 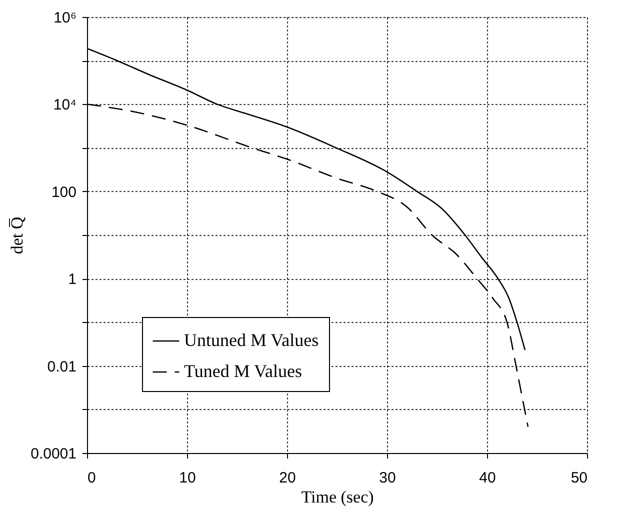 What do you see at coordinates (251, 340) in the screenshot?
I see `legend-label: Untuned M Values` at bounding box center [251, 340].